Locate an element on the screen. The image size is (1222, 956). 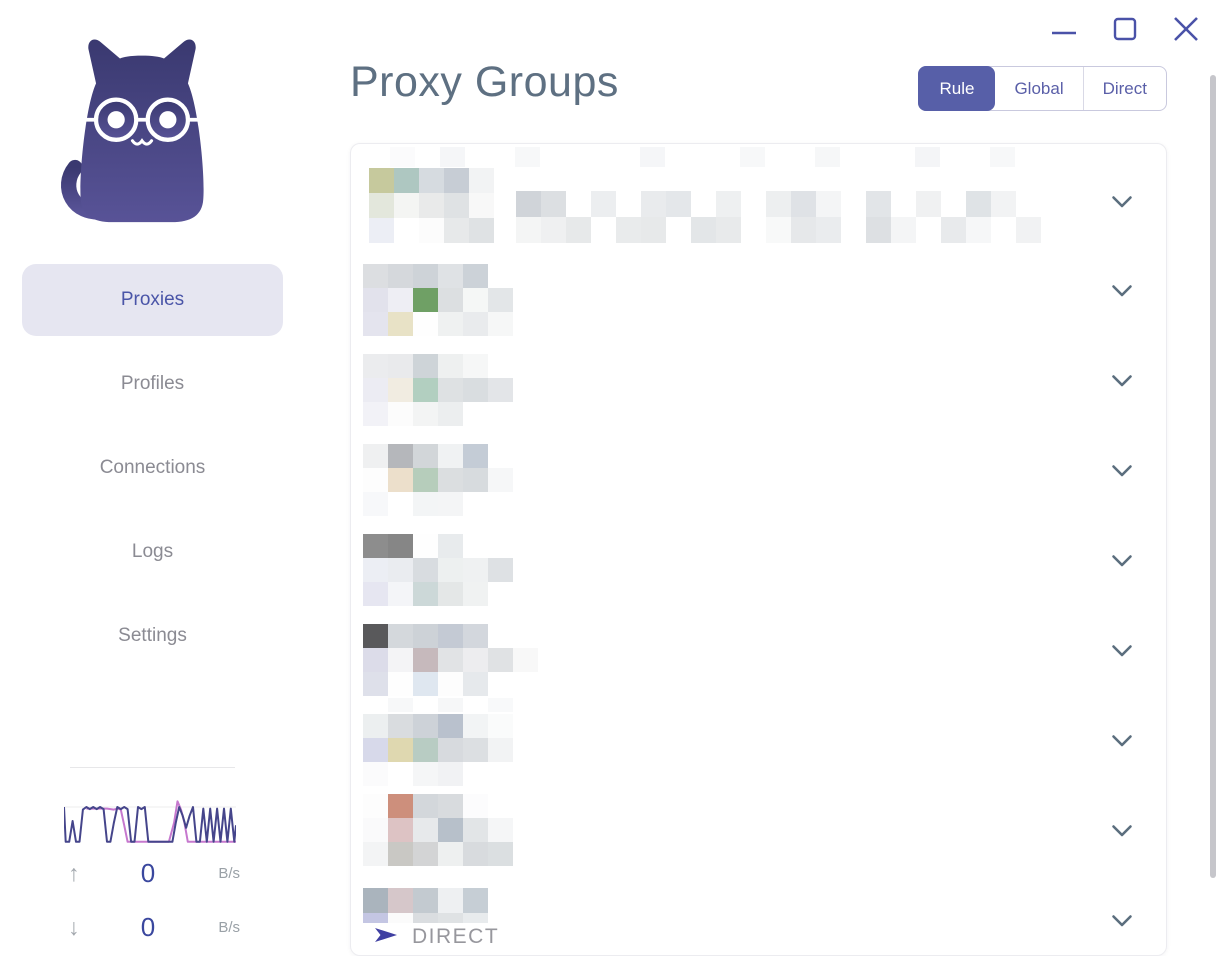
sidebar-item-connections: Connections is located at coordinates (152, 467).